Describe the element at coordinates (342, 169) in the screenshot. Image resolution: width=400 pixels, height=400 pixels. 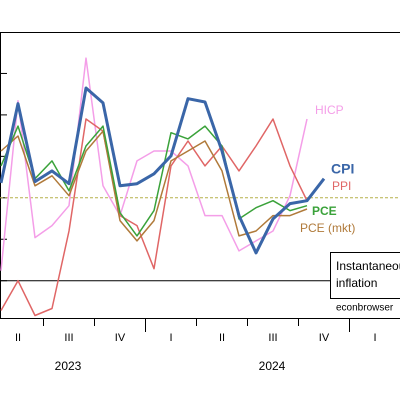
I see `series-label: CPI` at that location.